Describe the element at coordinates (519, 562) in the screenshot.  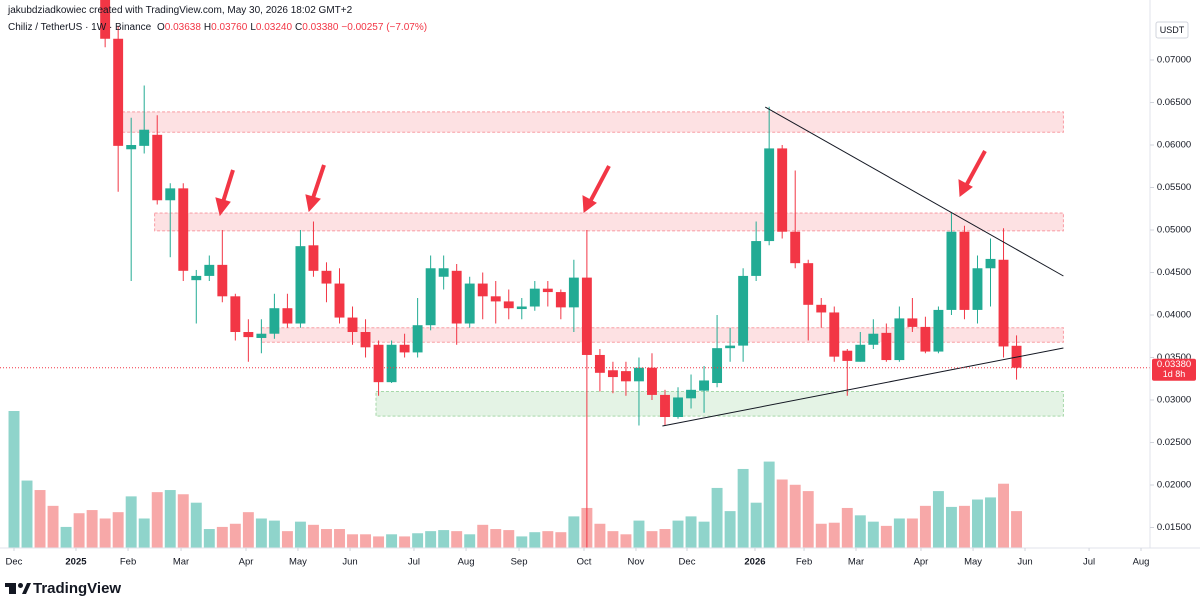
I see `x-tick-label: Sep` at that location.